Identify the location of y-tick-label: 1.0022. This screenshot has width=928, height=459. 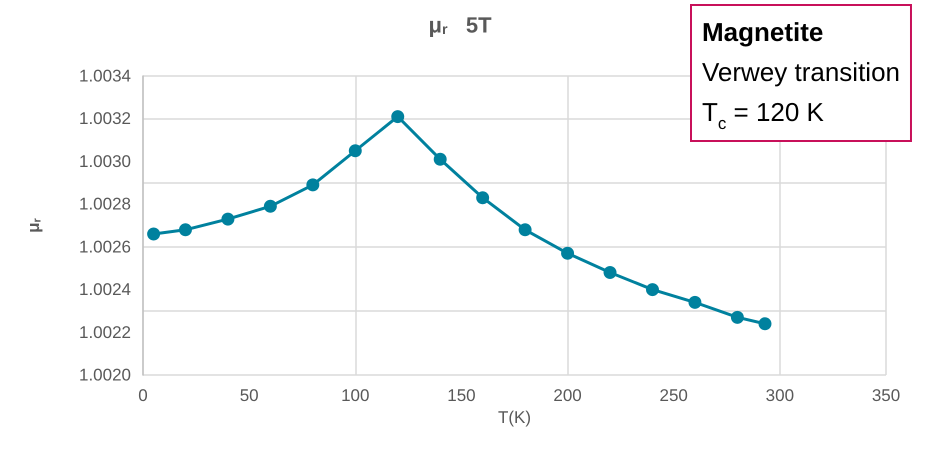
(105, 332).